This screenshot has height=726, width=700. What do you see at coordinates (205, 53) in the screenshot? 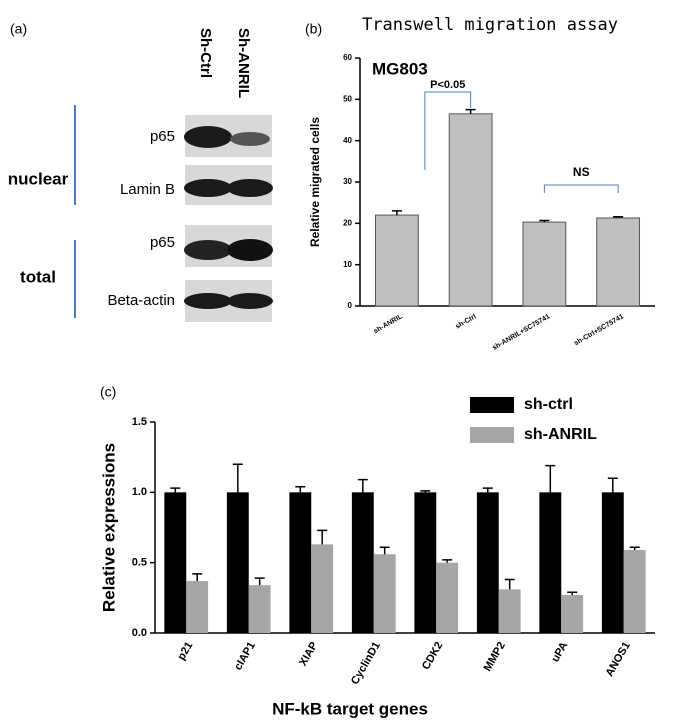
I see `column-label: Sh-Ctrl` at bounding box center [205, 53].